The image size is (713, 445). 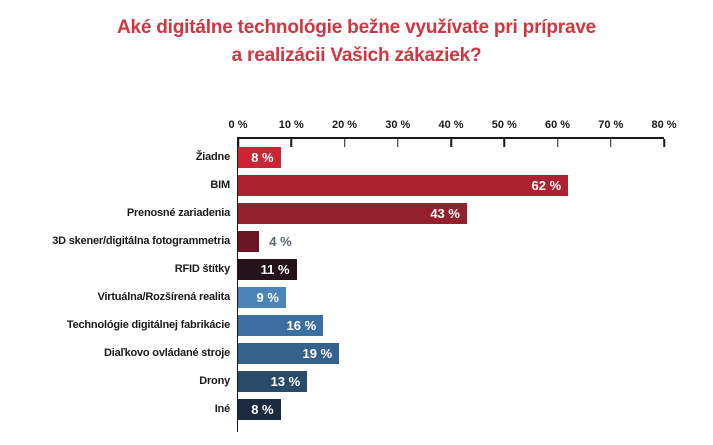 I want to click on chart-title-line-2: a realizácii Vašich zákaziek?, so click(x=356, y=55).